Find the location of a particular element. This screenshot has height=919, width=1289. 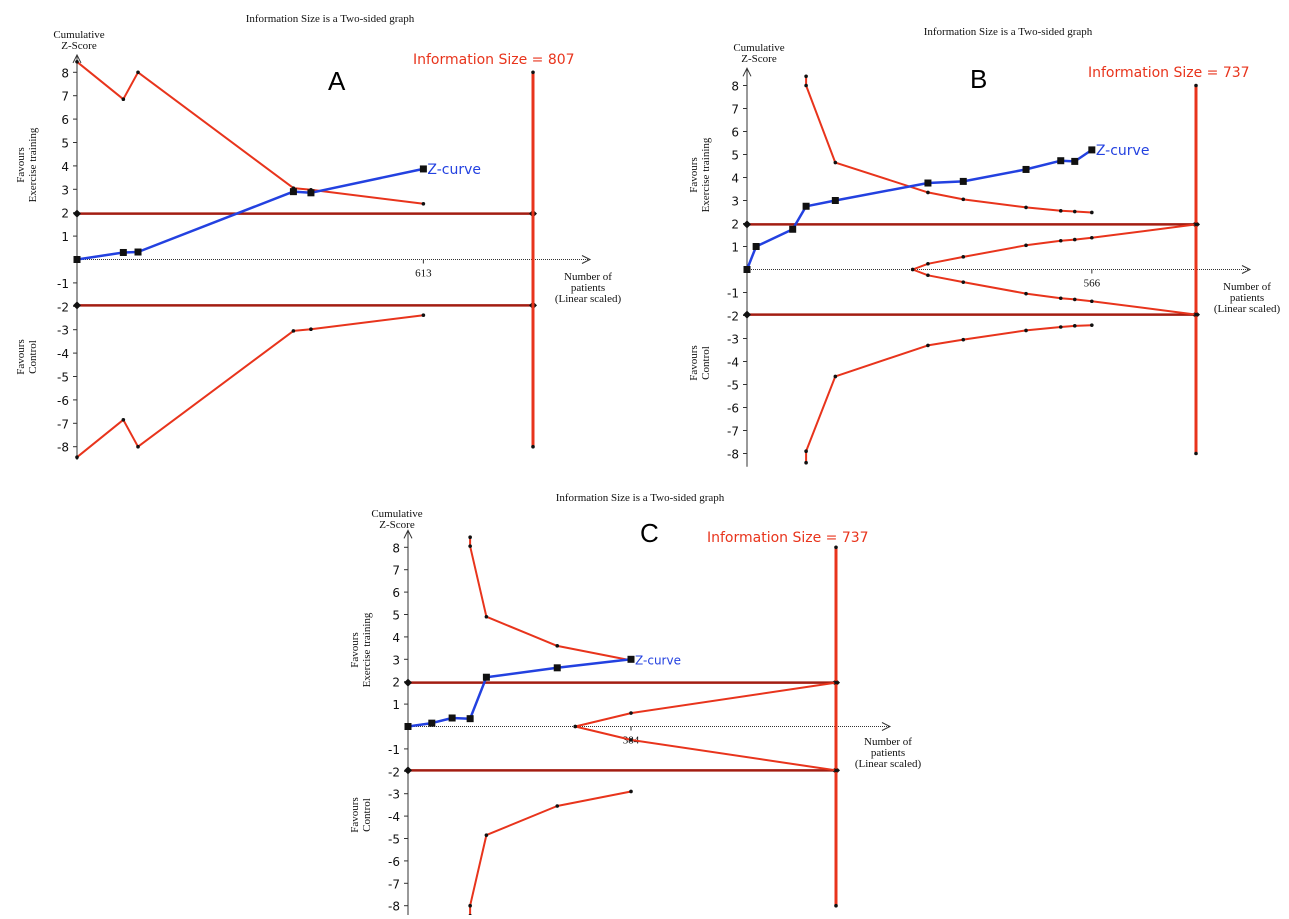

information-size-label: Information Size = 807 is located at coordinates (494, 60).